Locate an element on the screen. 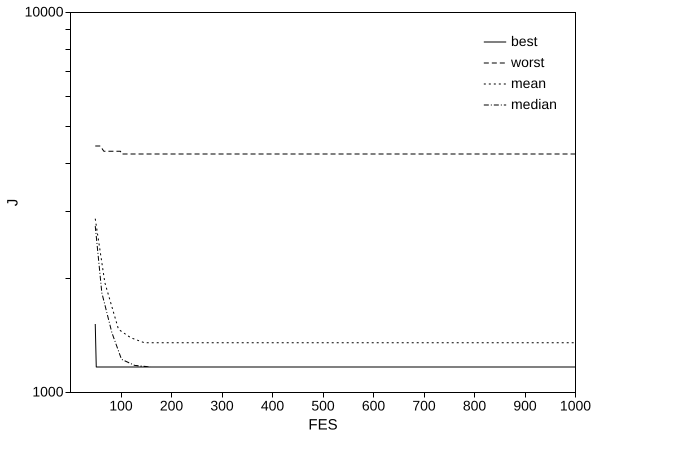 The width and height of the screenshot is (681, 461). x-tick-label: 800 is located at coordinates (474, 406).